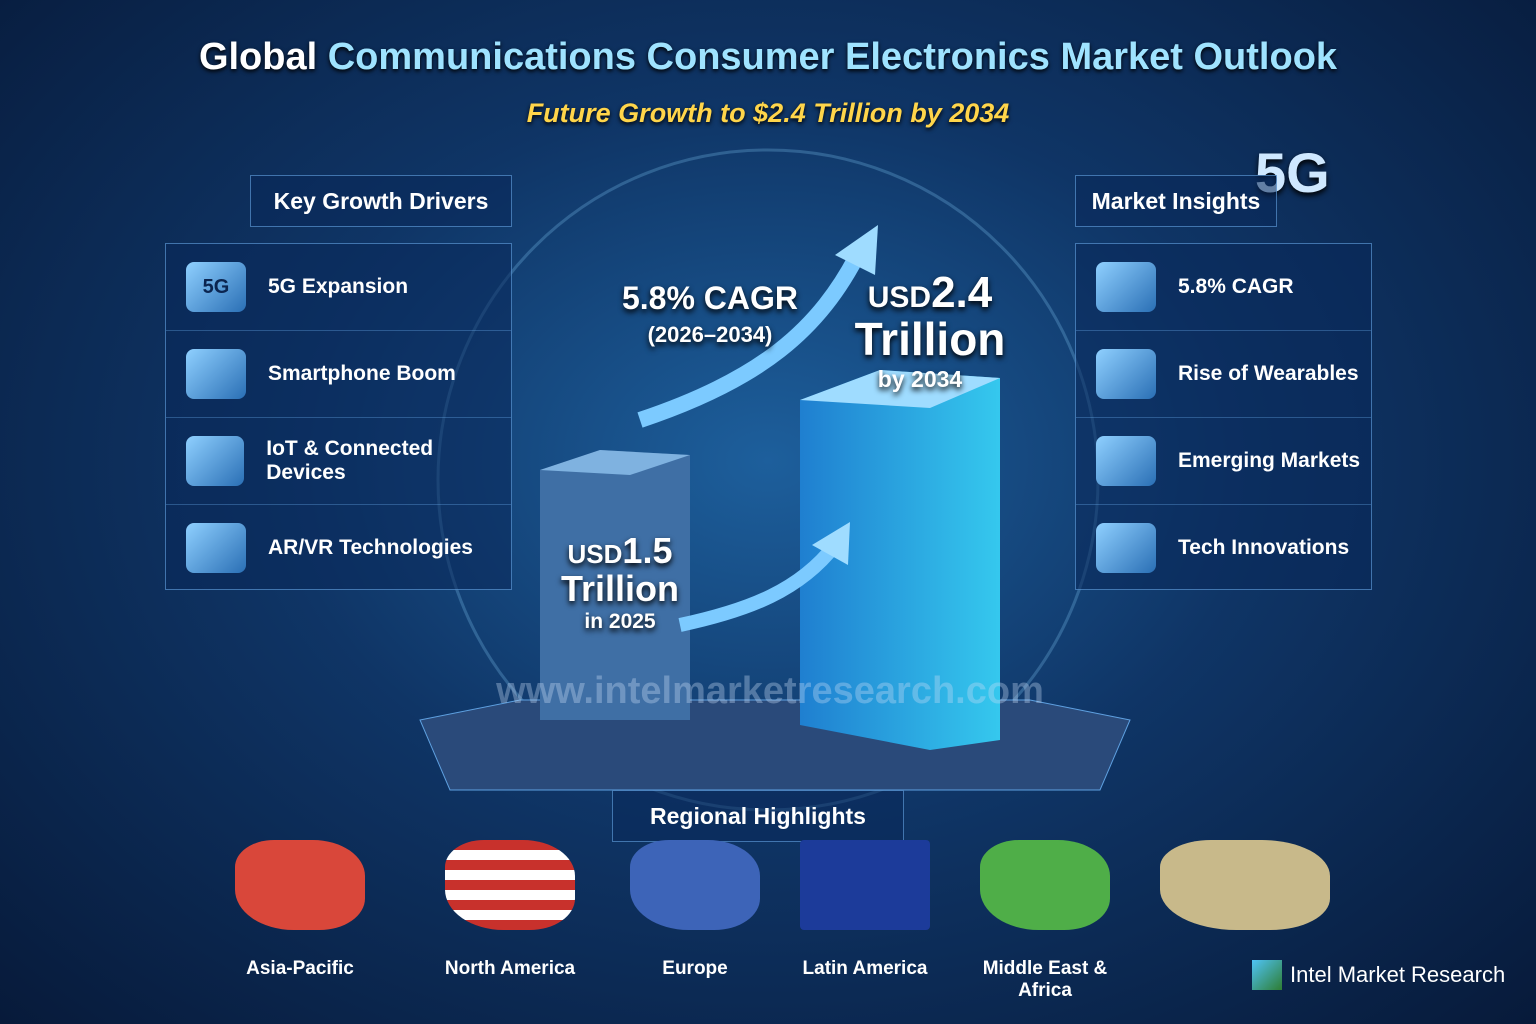 The width and height of the screenshot is (1536, 1024). What do you see at coordinates (300, 968) in the screenshot?
I see `region-label: Asia-Pacific` at bounding box center [300, 968].